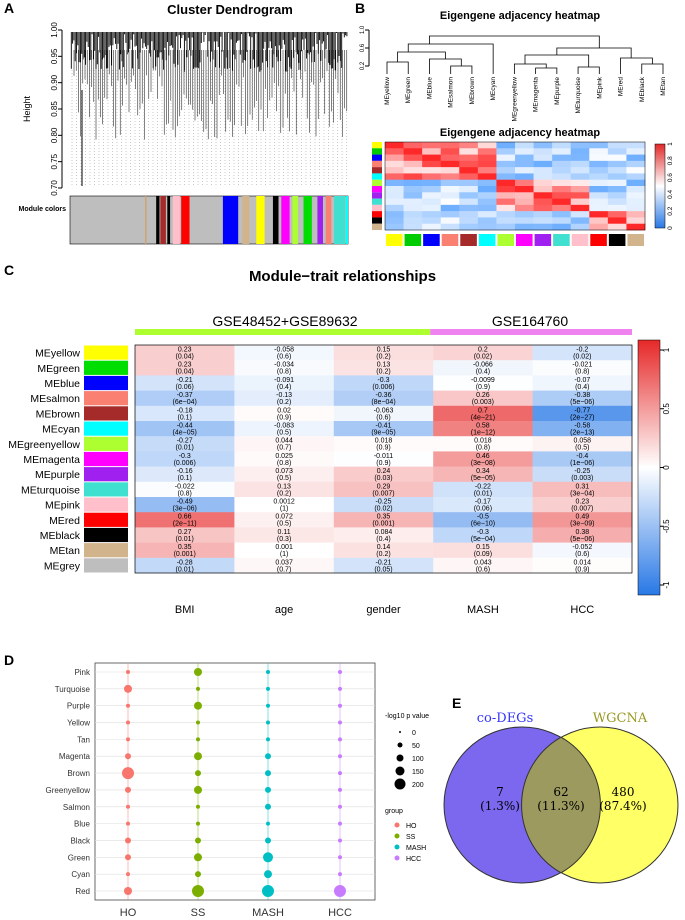  Describe the element at coordinates (514, 99) in the screenshot. I see `b-dend-label: MEgreenyellow` at that location.